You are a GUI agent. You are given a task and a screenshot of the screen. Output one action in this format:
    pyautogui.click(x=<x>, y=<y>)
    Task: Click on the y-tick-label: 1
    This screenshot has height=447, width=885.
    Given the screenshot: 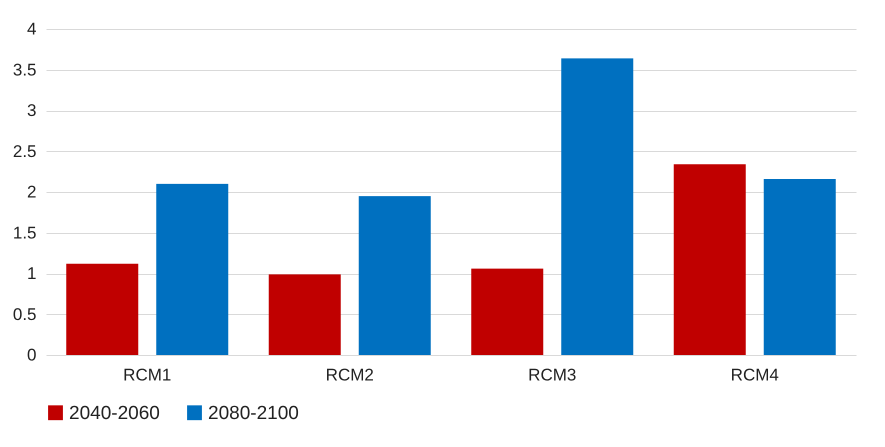 What is the action you would take?
    pyautogui.click(x=31, y=273)
    